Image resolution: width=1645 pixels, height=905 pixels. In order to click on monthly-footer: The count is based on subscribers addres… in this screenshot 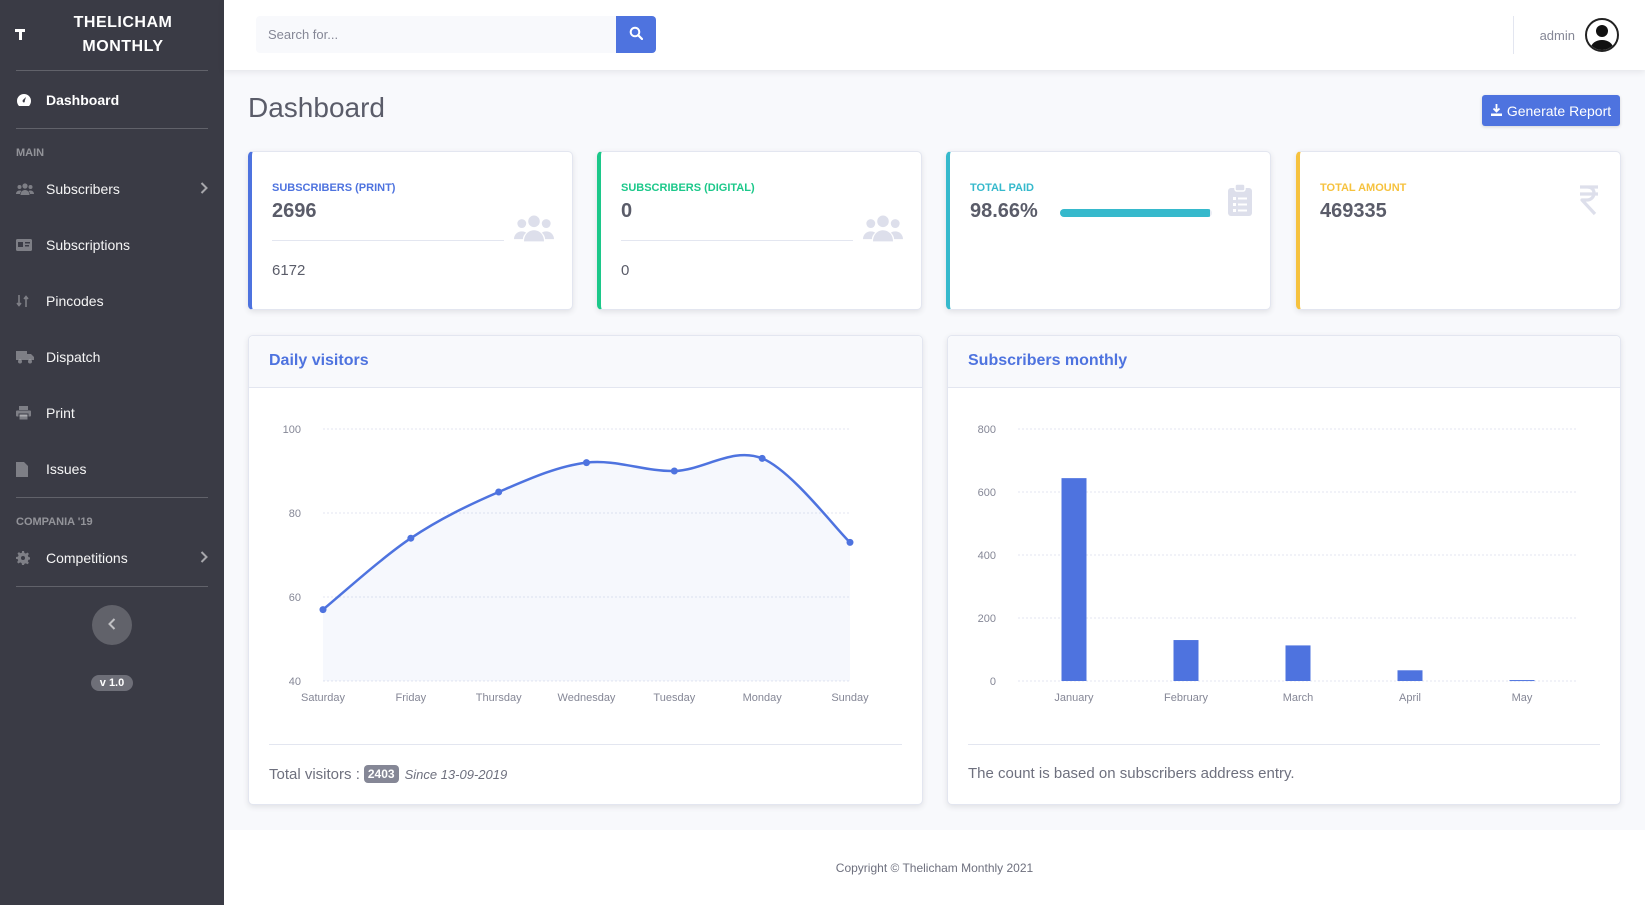, I will do `click(1131, 773)`.